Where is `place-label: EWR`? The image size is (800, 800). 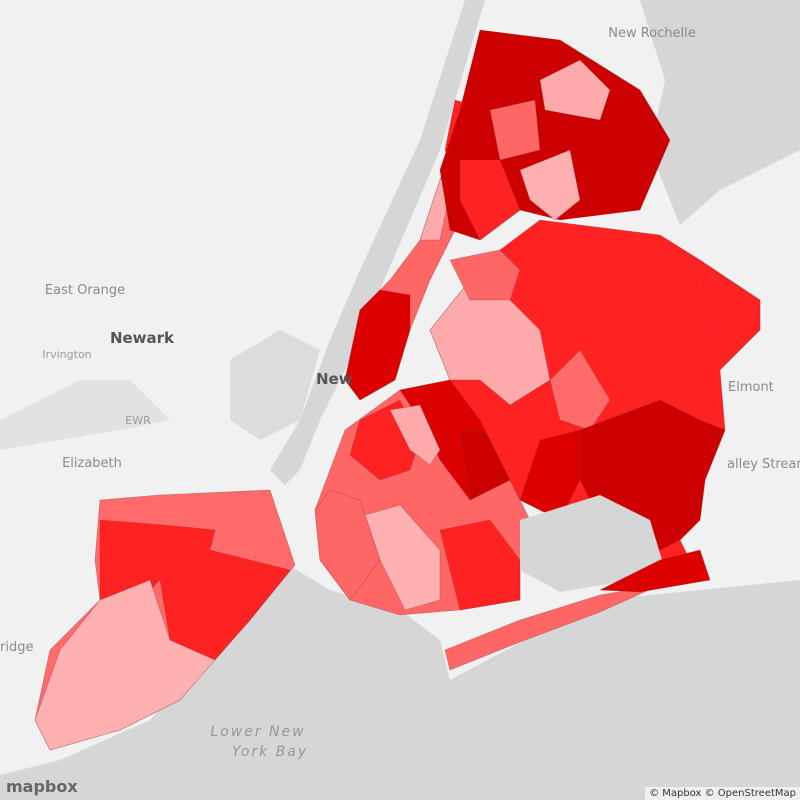
place-label: EWR is located at coordinates (138, 420).